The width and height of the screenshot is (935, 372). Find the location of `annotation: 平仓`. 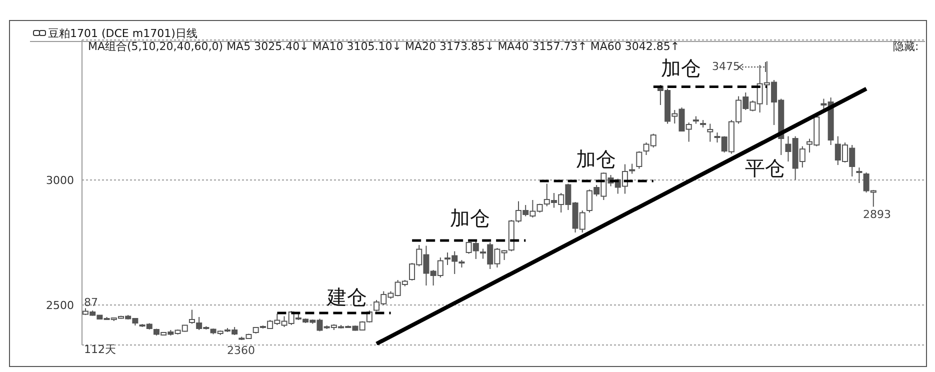

annotation: 平仓 is located at coordinates (765, 168).